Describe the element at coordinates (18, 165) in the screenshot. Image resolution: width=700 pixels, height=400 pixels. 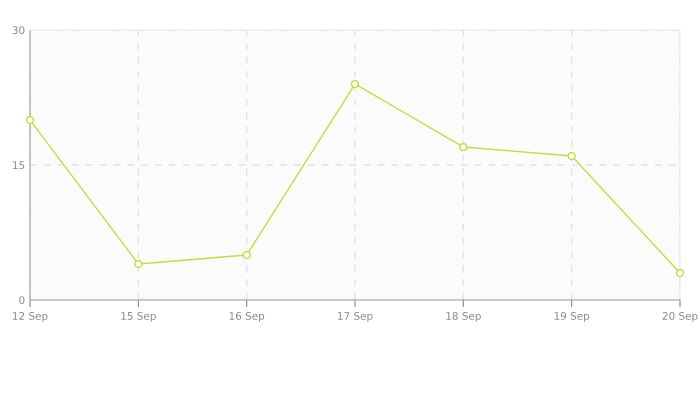
I see `y-tick-label: 15` at that location.